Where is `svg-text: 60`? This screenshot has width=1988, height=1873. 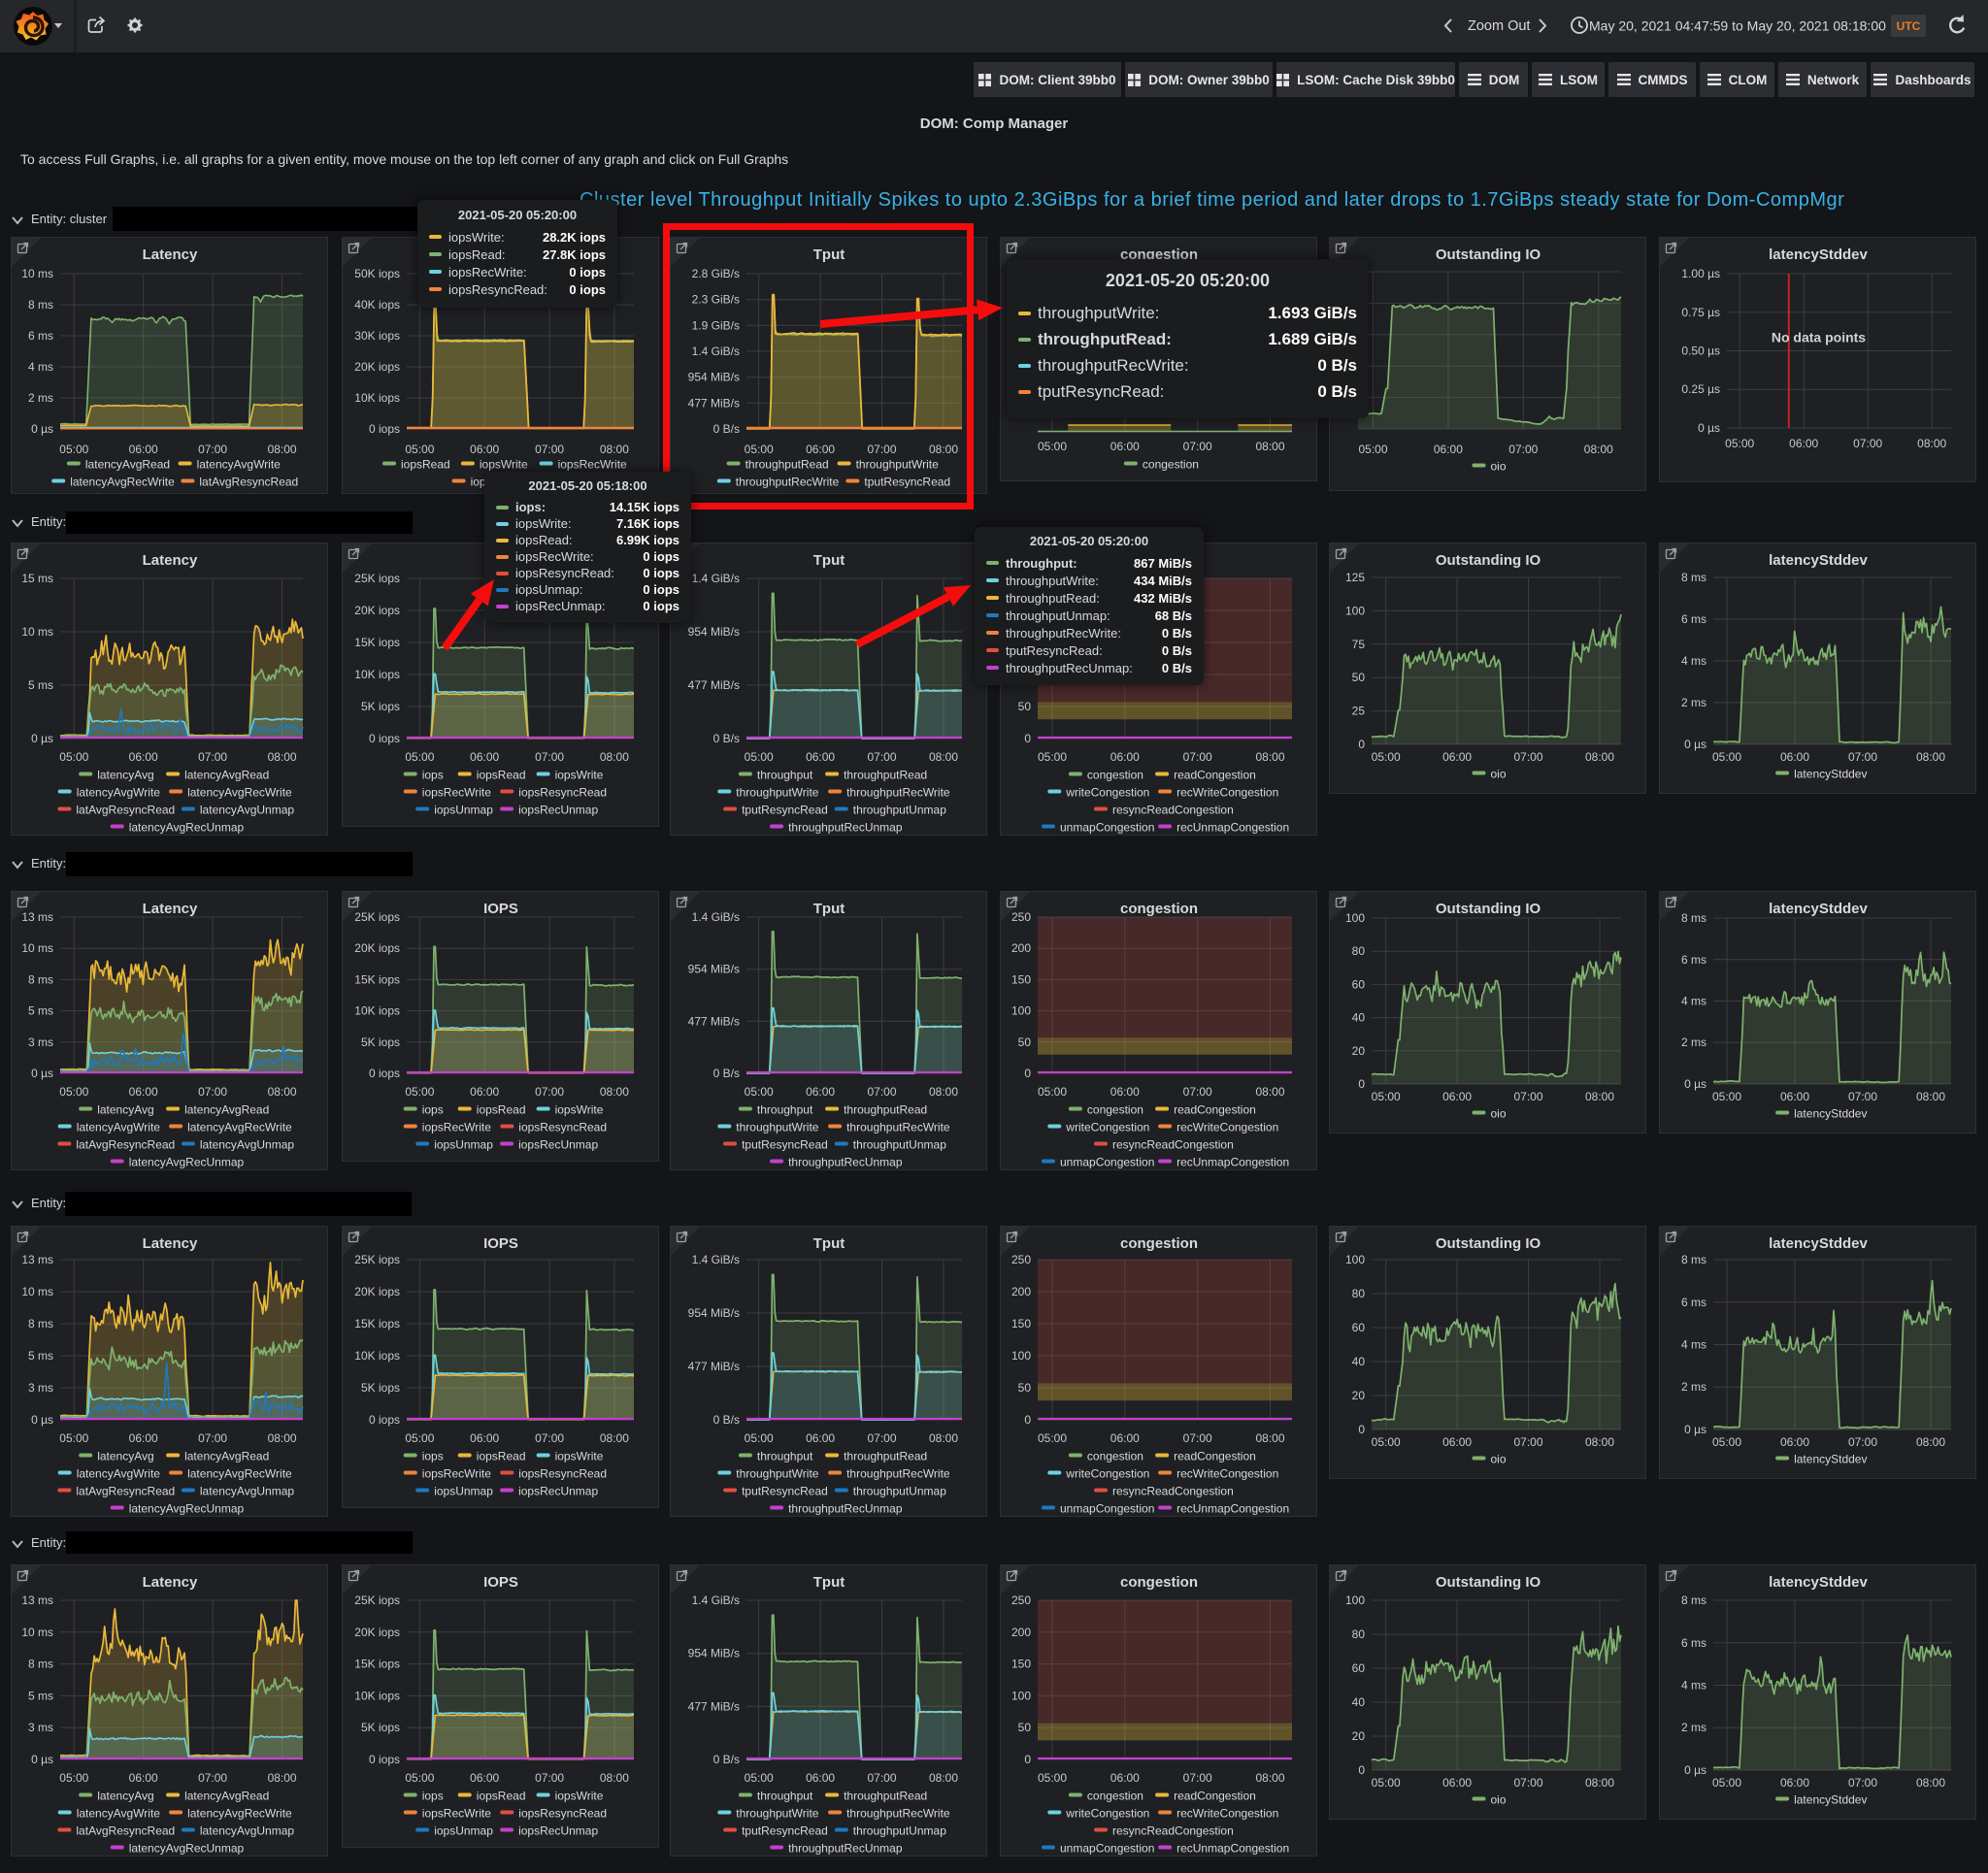
svg-text: 60 is located at coordinates (1359, 1327).